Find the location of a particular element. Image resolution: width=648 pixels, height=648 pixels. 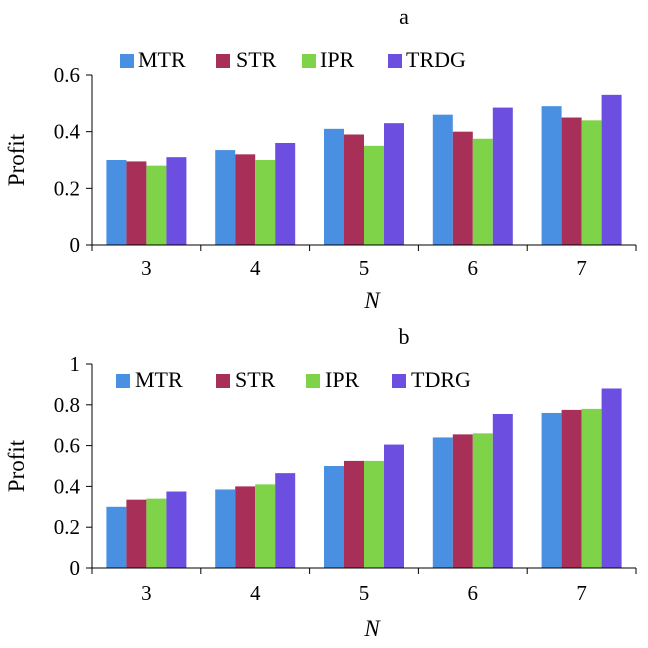

y-tick-label: 1 is located at coordinates (75, 364).